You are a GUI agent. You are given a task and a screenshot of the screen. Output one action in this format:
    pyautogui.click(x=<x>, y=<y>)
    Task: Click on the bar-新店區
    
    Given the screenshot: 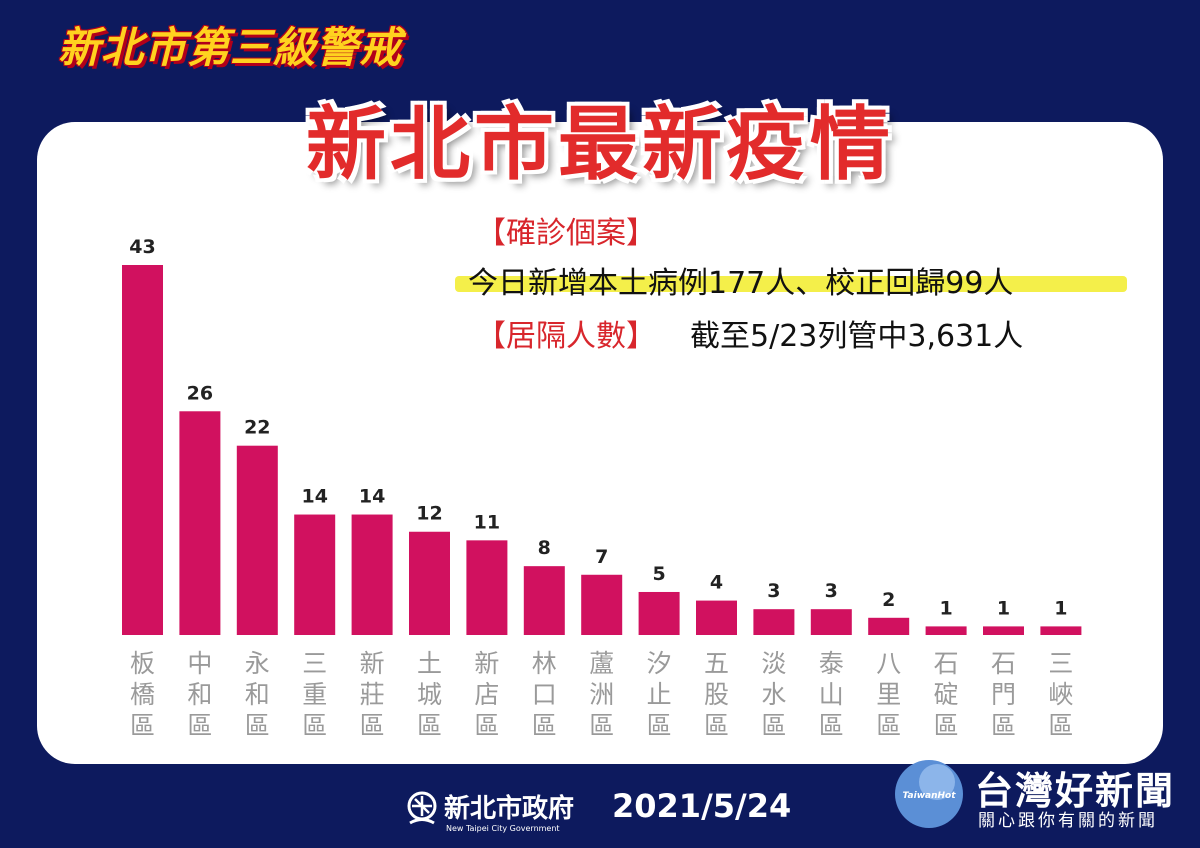 What is the action you would take?
    pyautogui.click(x=487, y=587)
    